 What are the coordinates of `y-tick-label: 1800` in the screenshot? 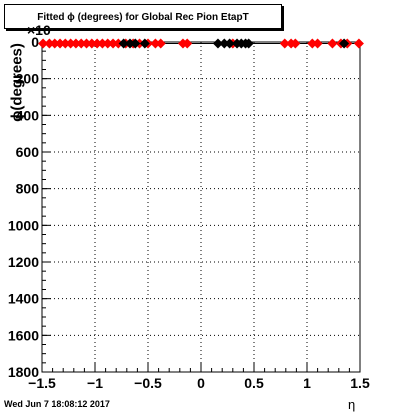 It's located at (23, 372).